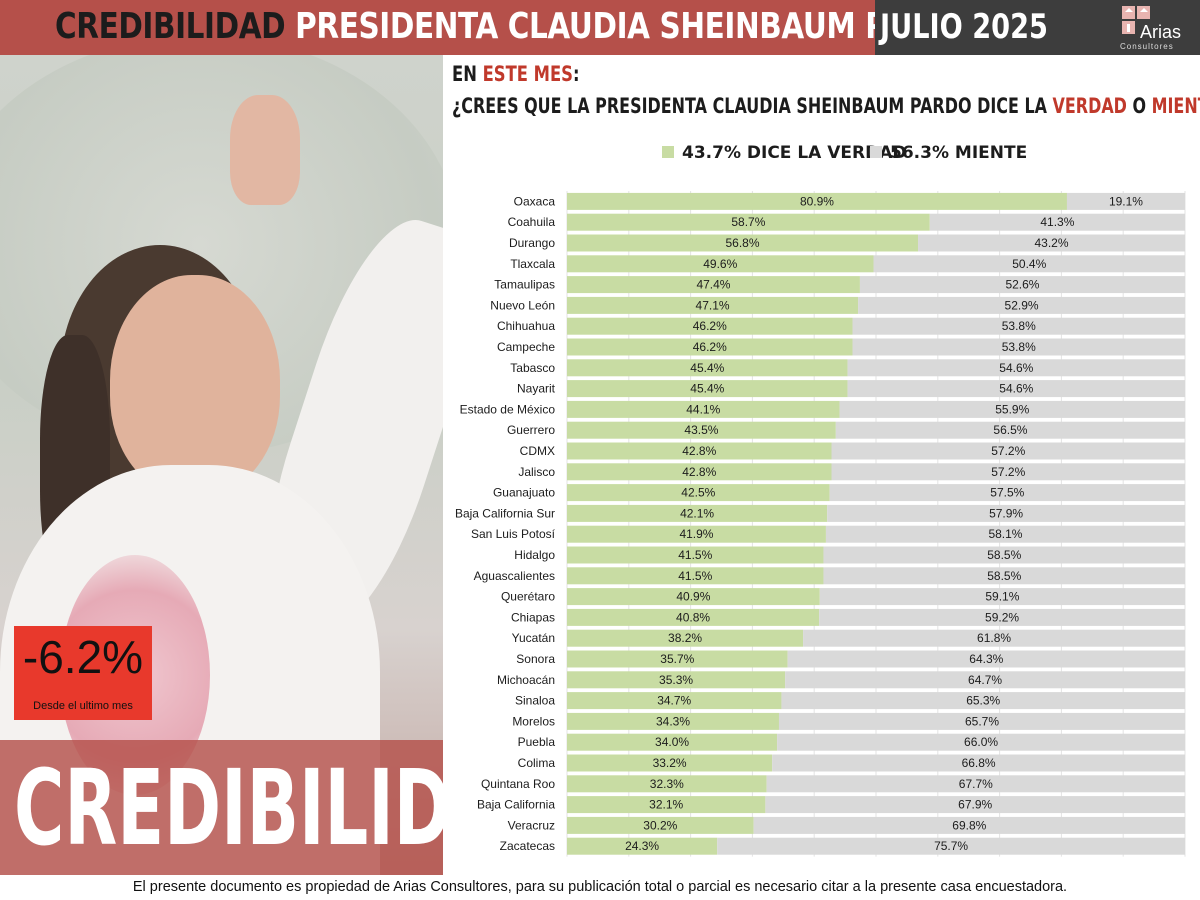  I want to click on data-label-miente: 57.5%, so click(1007, 493).